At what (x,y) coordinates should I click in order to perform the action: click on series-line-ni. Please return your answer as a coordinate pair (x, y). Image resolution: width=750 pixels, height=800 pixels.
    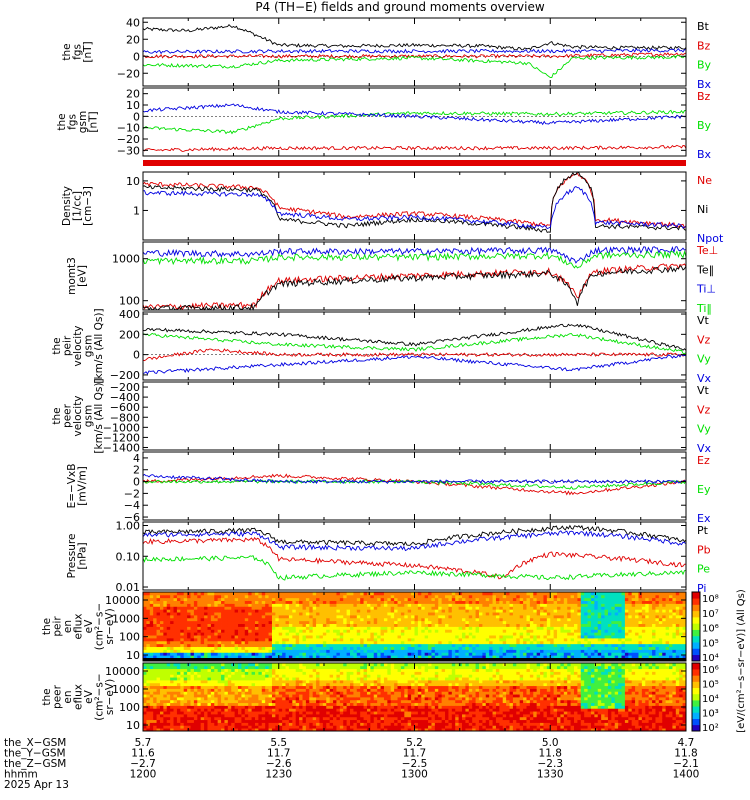
    Looking at the image, I should click on (414, 202).